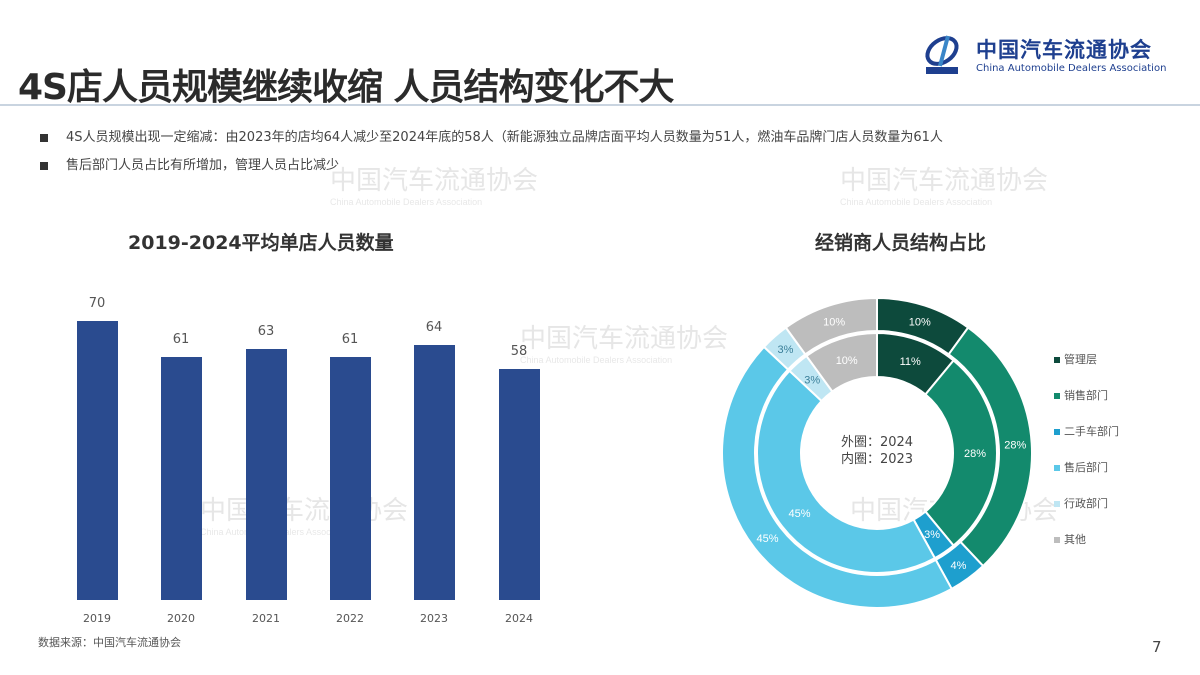 The height and width of the screenshot is (675, 1200). What do you see at coordinates (109, 642) in the screenshot?
I see `data-source-note: 数据来源：中国汽车流通协会` at bounding box center [109, 642].